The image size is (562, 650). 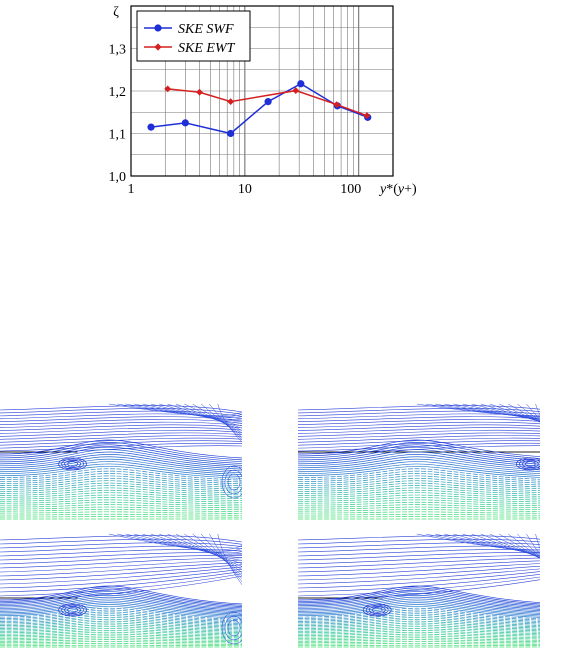 I want to click on chart-plot-frame, so click(x=262, y=91).